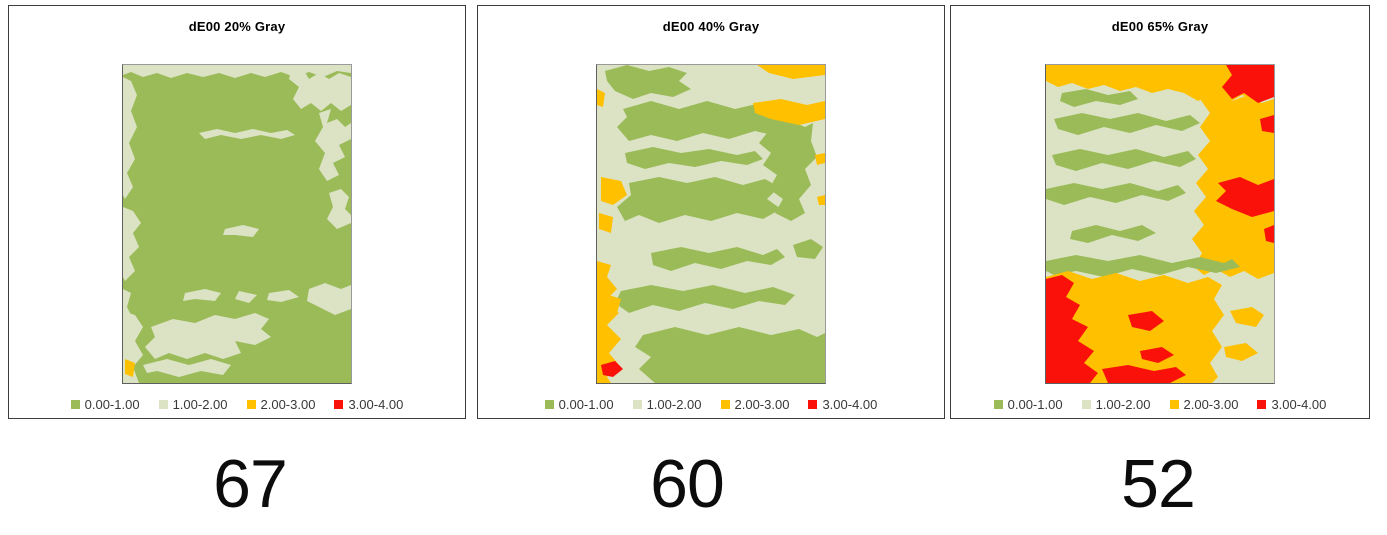  What do you see at coordinates (1160, 26) in the screenshot?
I see `chart-title: dE00 65% Gray` at bounding box center [1160, 26].